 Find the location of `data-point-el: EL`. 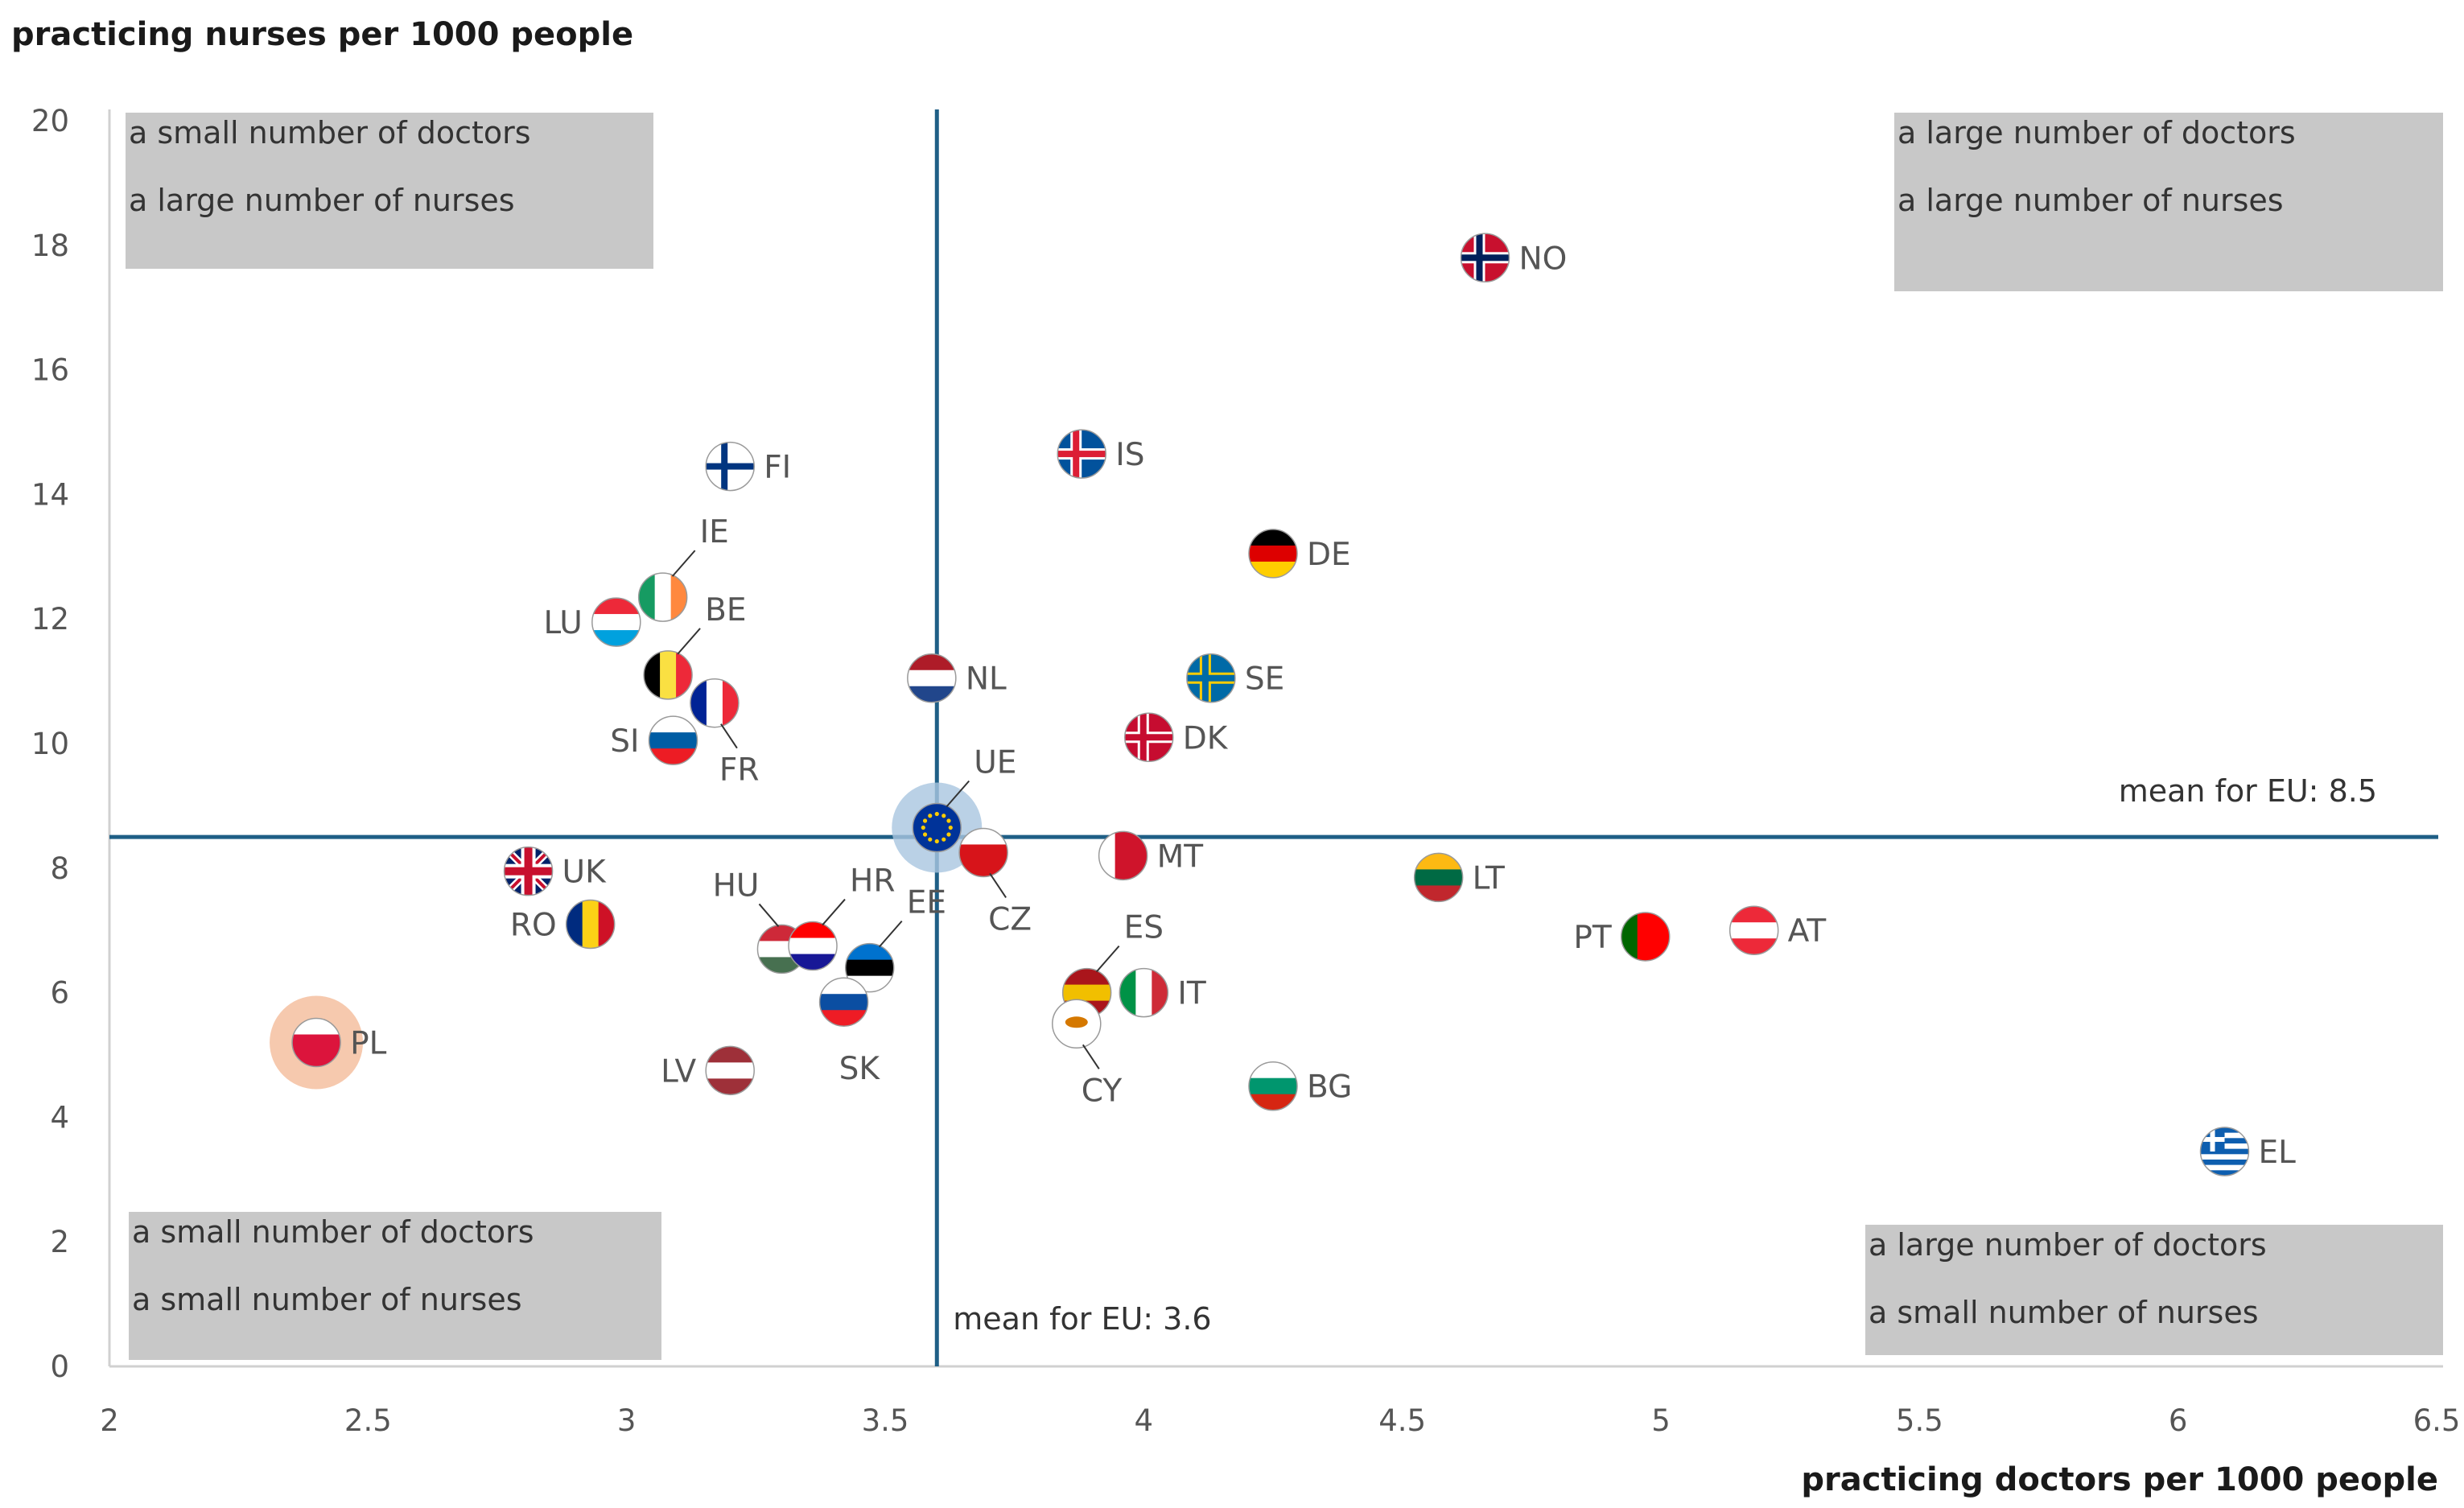

data-point-el: EL is located at coordinates (2247, 1151).